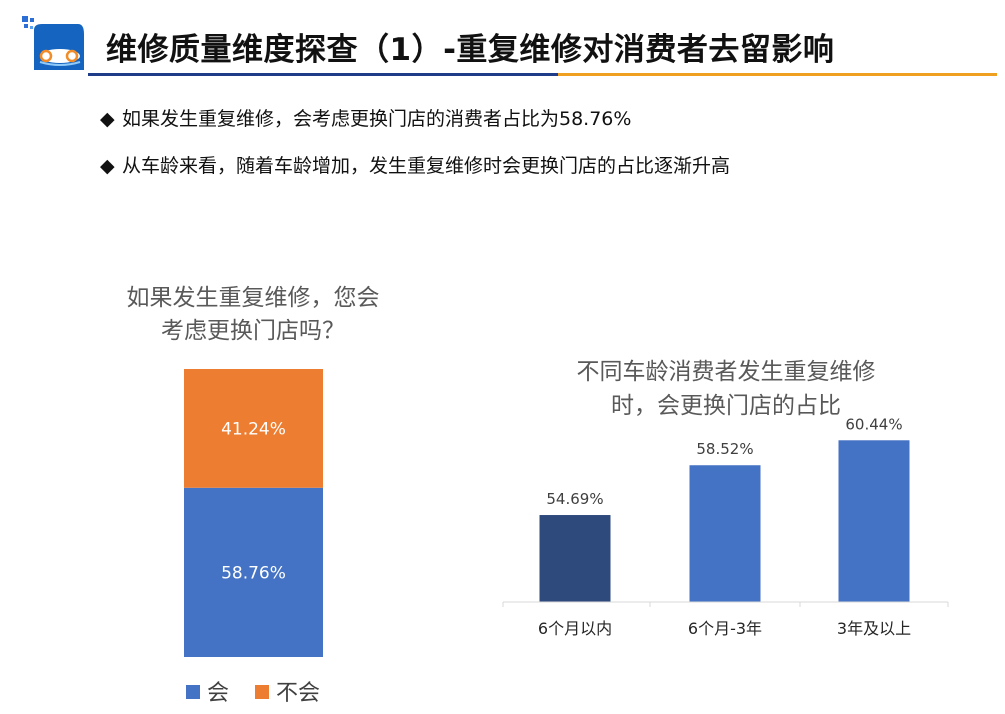 This screenshot has width=1005, height=714. What do you see at coordinates (426, 166) in the screenshot?
I see `bullet-text: 从车龄来看，随着车龄增加，发生重复维修时会更换门店的占比逐渐升高` at bounding box center [426, 166].